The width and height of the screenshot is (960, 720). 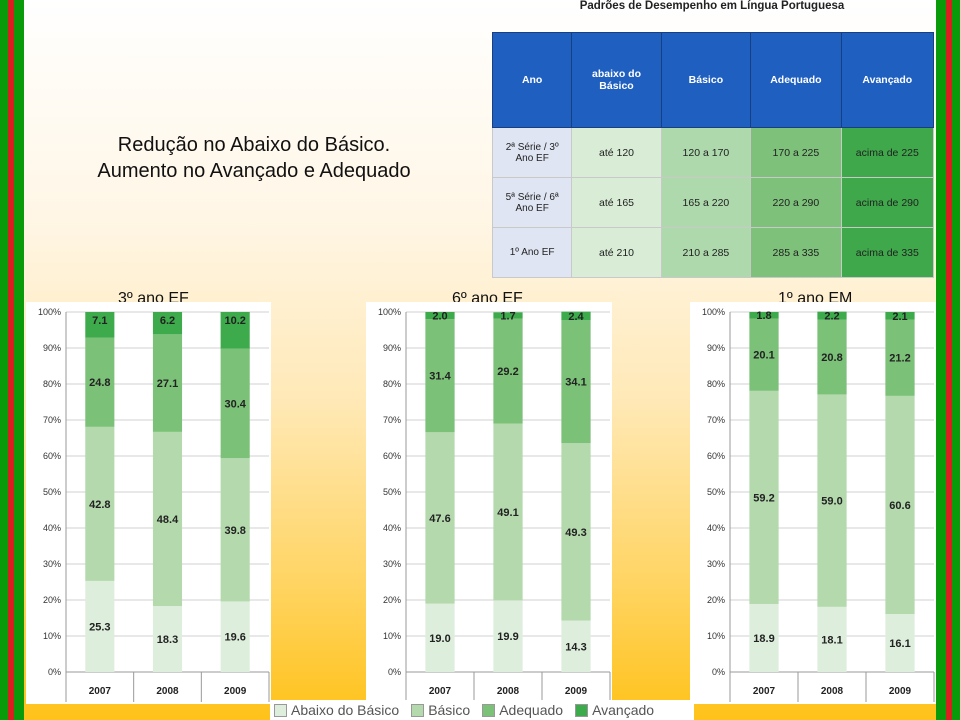 What do you see at coordinates (576, 691) in the screenshot?
I see `x-tick-label: 2009` at bounding box center [576, 691].